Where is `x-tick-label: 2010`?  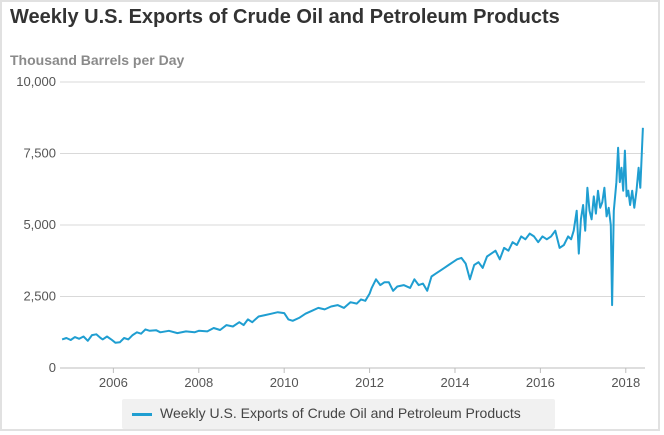
x-tick-label: 2010 is located at coordinates (284, 382).